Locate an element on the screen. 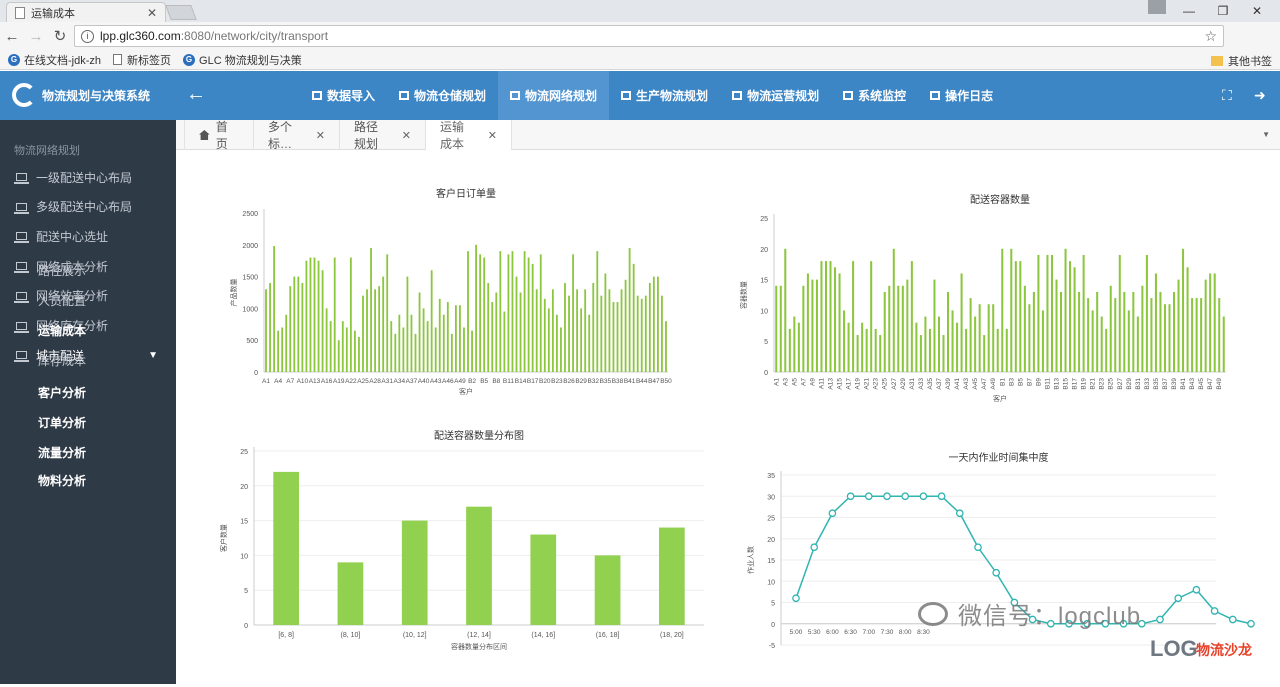  info-icon: i is located at coordinates (87, 36).